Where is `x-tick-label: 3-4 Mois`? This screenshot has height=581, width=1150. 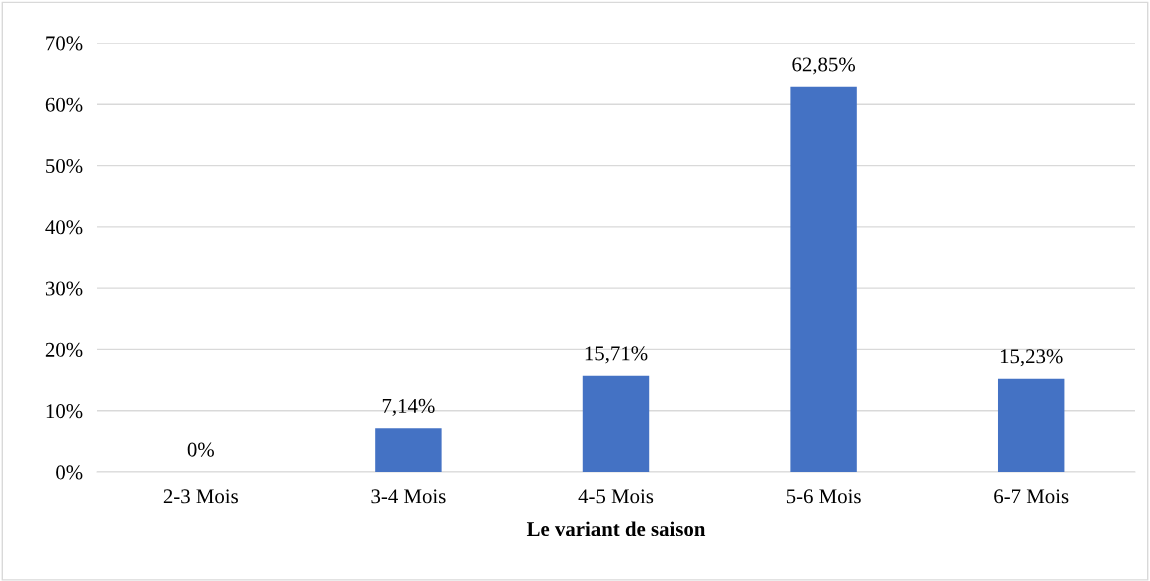 x-tick-label: 3-4 Mois is located at coordinates (408, 496).